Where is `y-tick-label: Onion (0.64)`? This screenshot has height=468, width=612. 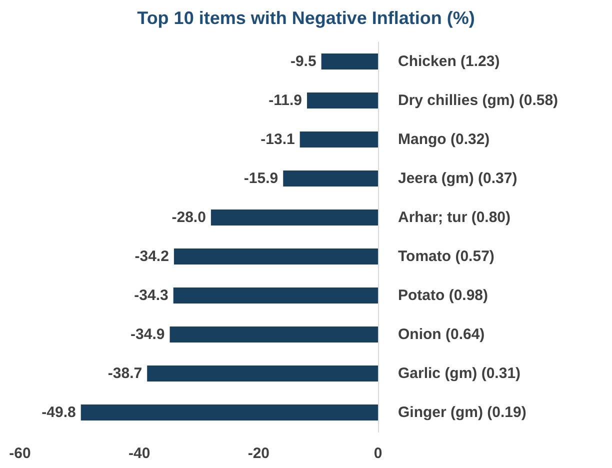
y-tick-label: Onion (0.64) is located at coordinates (441, 334).